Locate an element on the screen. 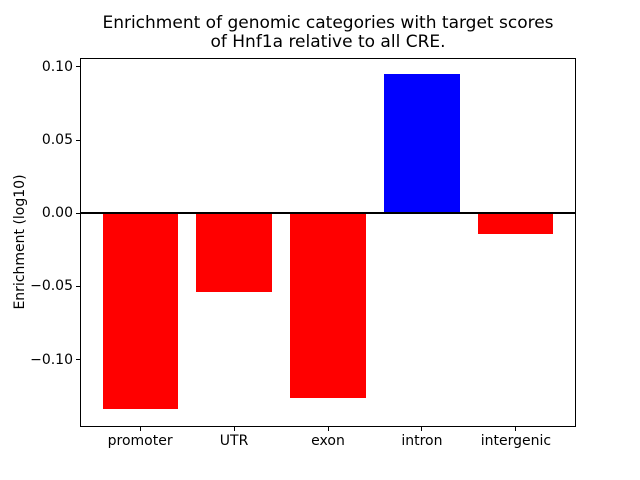  x-tick-label-intergenic: intergenic is located at coordinates (516, 441).